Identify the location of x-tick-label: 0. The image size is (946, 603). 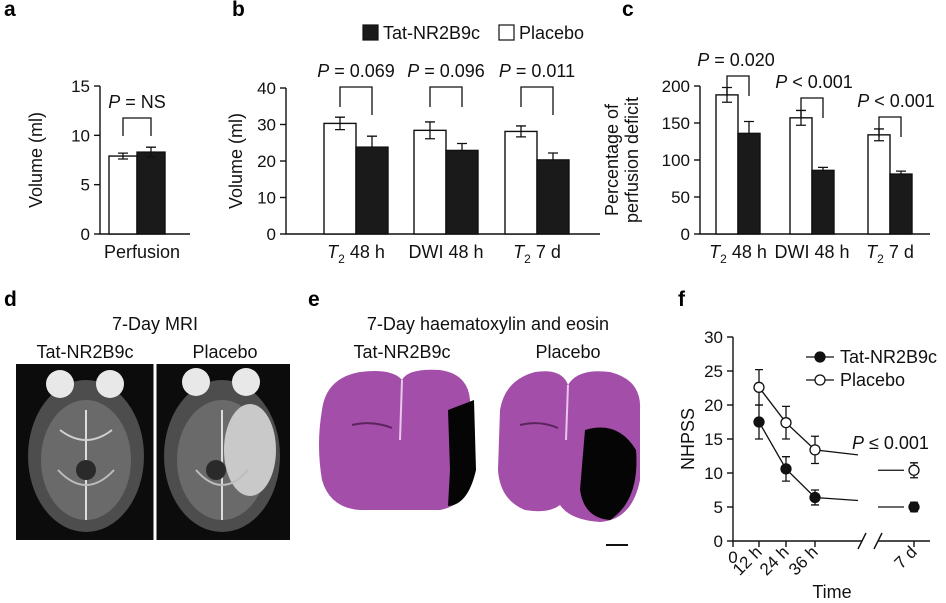
(732, 557).